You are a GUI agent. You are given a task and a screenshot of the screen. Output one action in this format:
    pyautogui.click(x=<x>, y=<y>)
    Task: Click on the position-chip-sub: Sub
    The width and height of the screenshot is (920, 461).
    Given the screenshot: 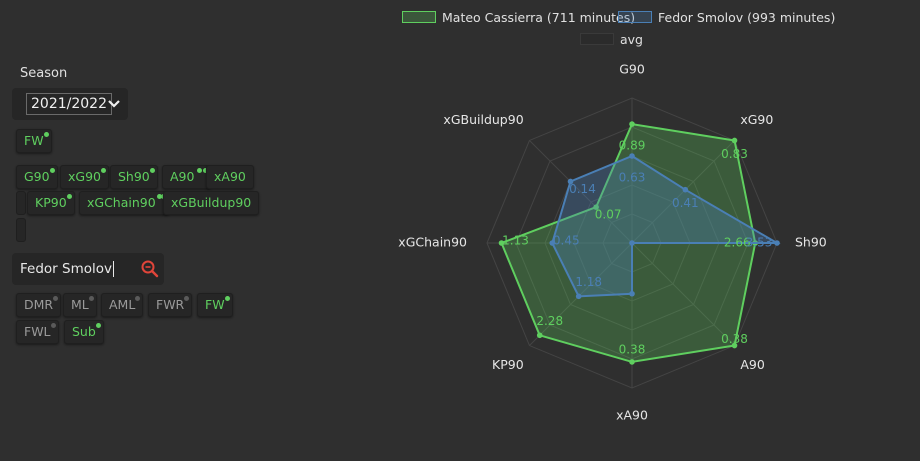 What is the action you would take?
    pyautogui.click(x=84, y=332)
    